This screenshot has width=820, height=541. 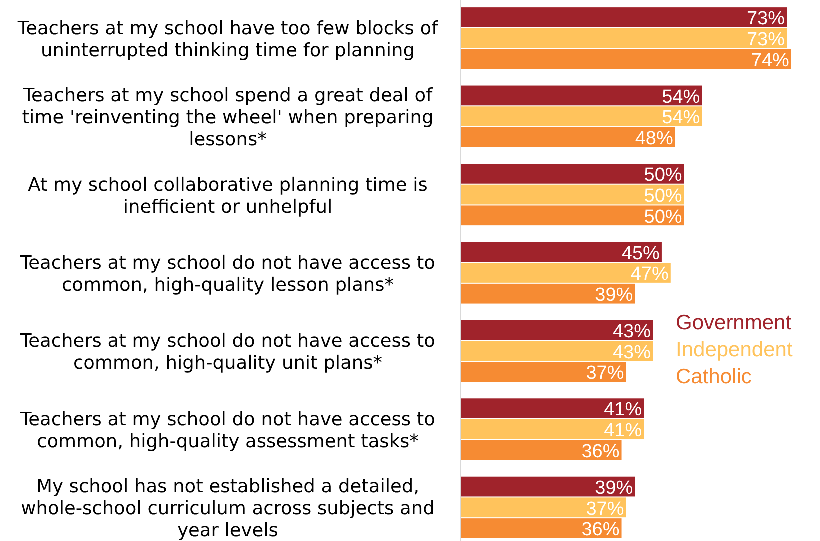 What do you see at coordinates (734, 350) in the screenshot?
I see `series-label: Independent` at bounding box center [734, 350].